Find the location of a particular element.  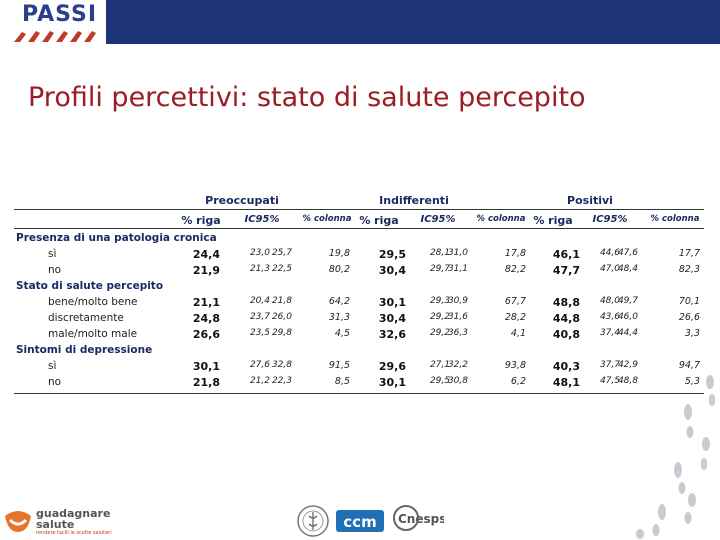

table-cell: 17,8 is located at coordinates (515, 253).